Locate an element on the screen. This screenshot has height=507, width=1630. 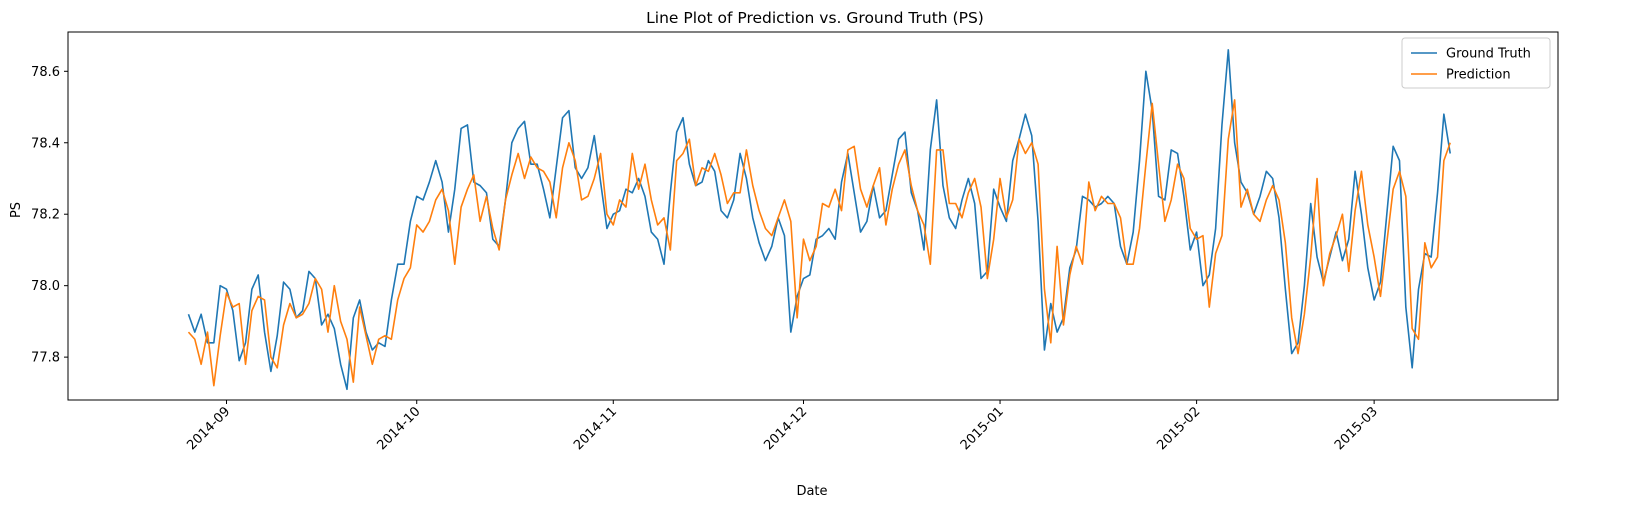
y-tick-label: 78.0 is located at coordinates (45, 286).